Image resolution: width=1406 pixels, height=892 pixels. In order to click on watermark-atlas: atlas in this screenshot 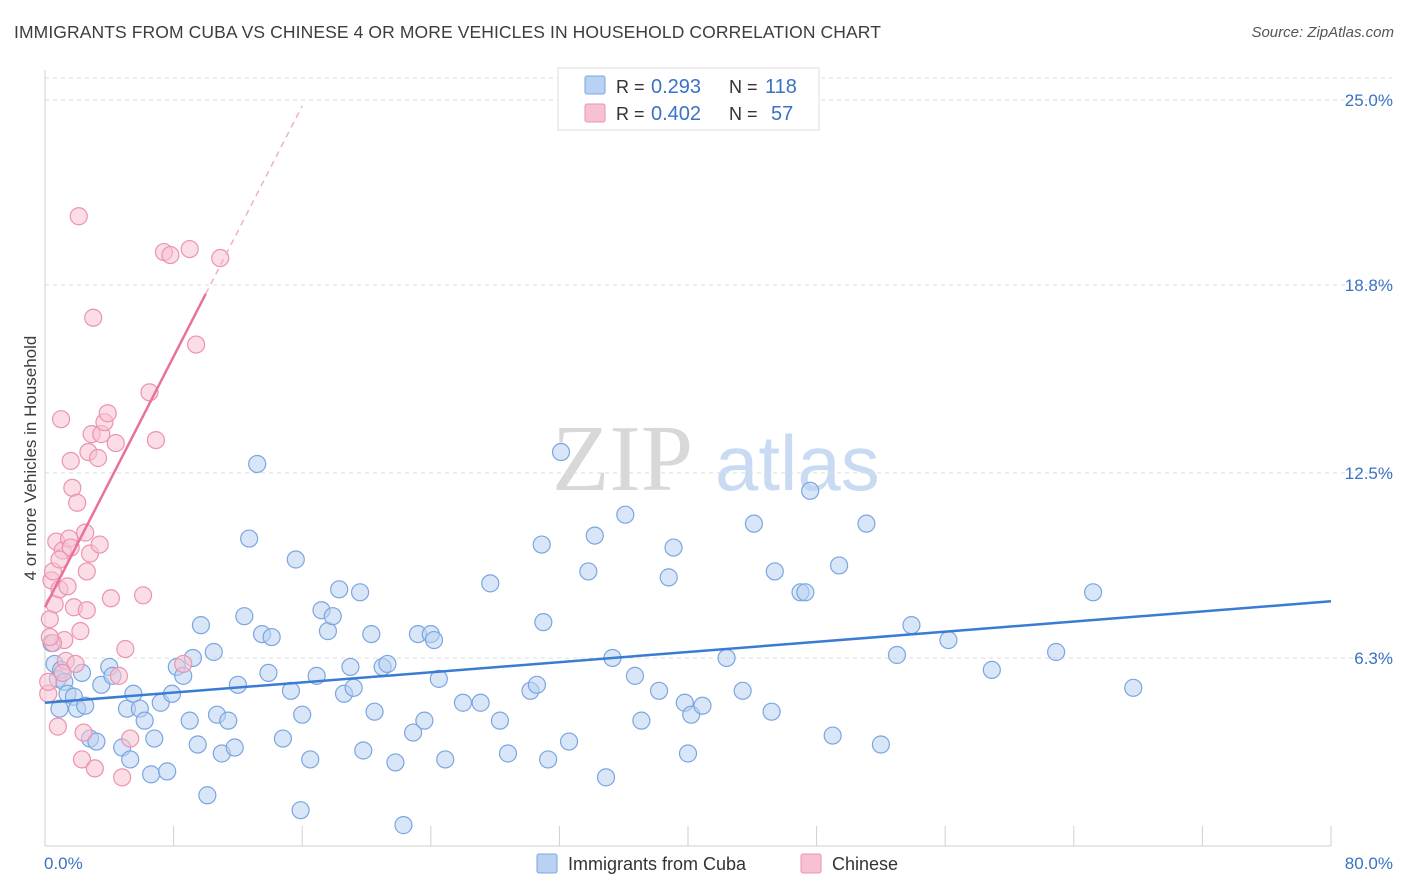, I will do `click(797, 463)`.